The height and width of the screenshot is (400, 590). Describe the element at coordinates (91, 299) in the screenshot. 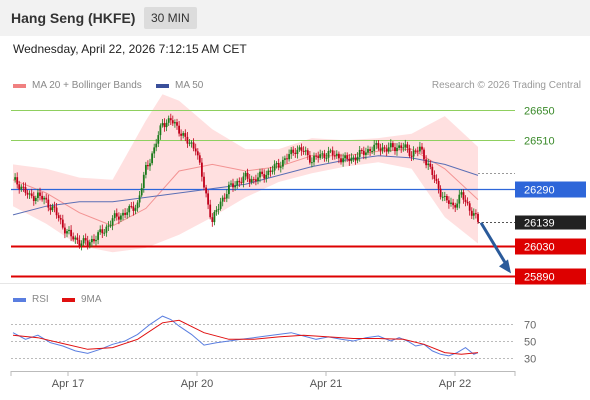

I see `rsi-ma-legend-label: 9MA` at that location.